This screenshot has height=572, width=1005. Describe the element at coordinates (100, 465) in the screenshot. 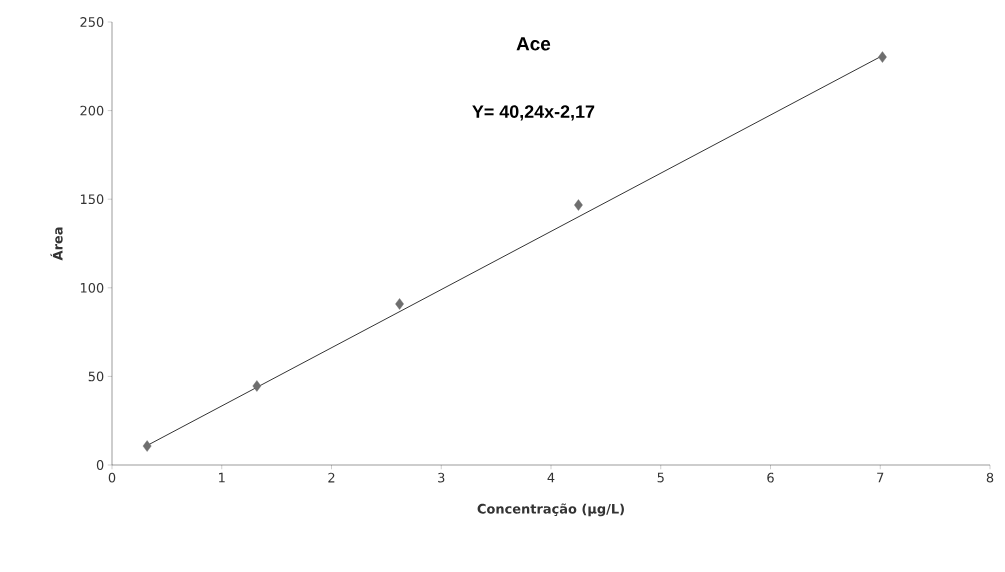

I see `y-tick-label: 0` at that location.